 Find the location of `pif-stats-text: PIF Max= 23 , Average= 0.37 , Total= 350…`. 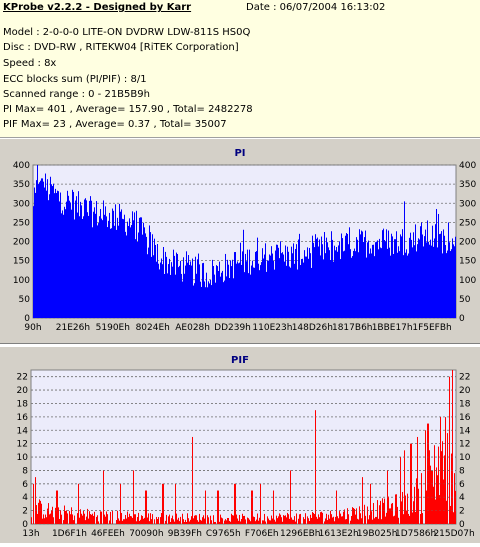

pif-stats-text: PIF Max= 23 , Average= 0.37 , Total= 350… is located at coordinates (115, 124).